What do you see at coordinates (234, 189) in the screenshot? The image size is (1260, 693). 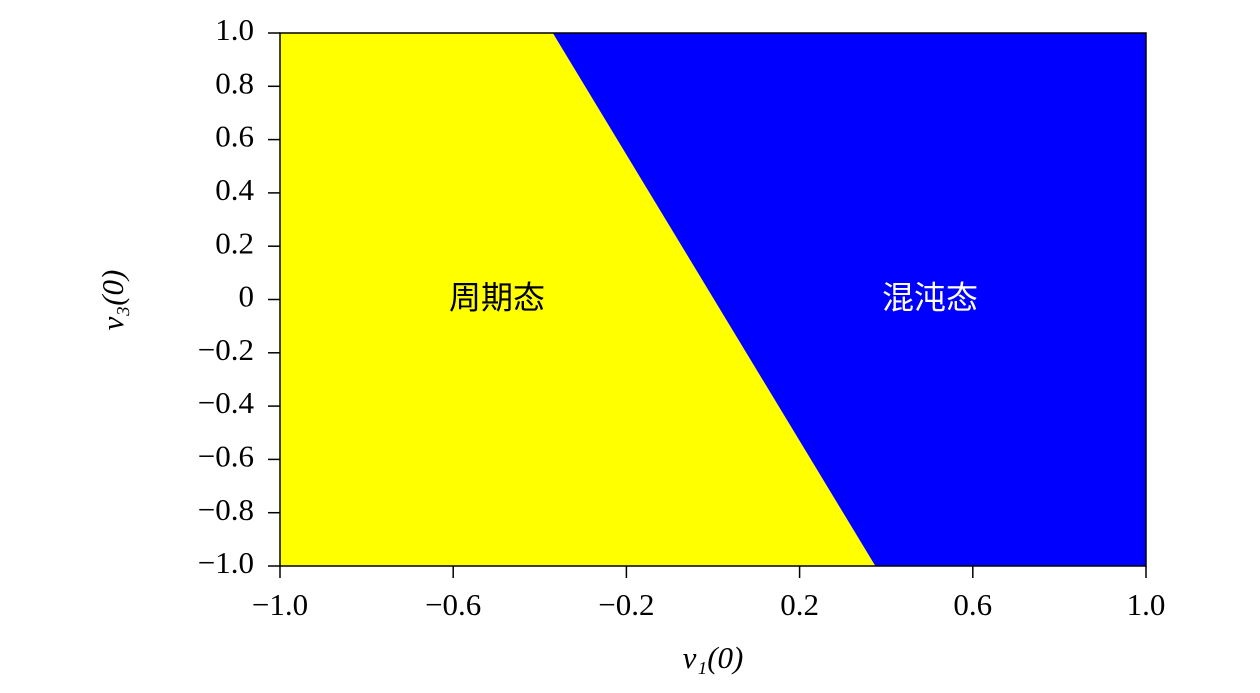 I see `y-tick-label: 0.4` at bounding box center [234, 189].